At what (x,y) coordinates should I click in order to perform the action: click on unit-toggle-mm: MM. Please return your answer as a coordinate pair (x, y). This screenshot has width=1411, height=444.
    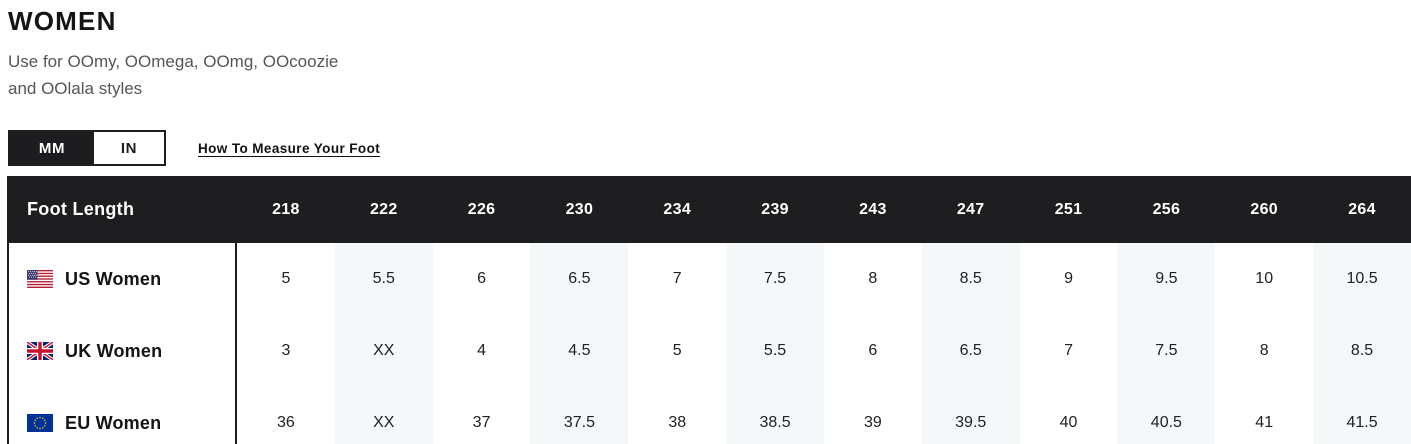
    Looking at the image, I should click on (52, 148).